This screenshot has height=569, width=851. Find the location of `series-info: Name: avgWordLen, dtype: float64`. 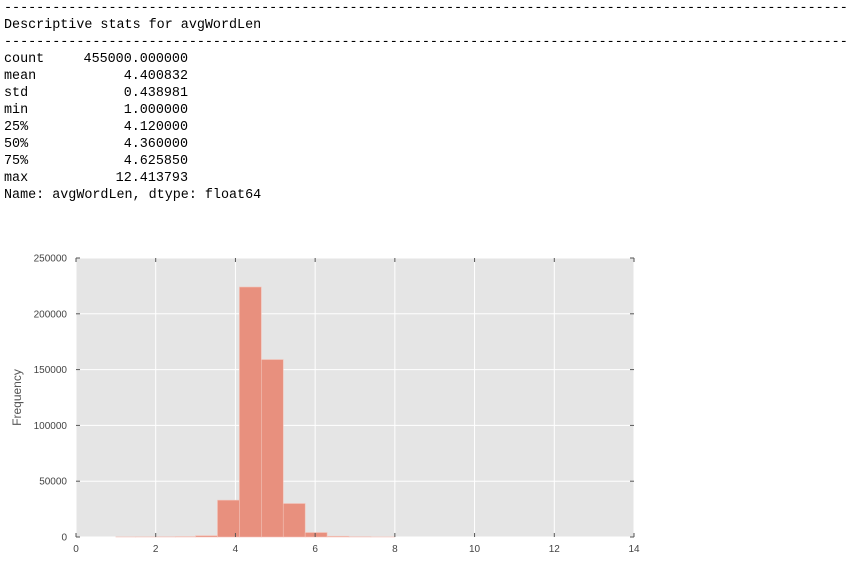

series-info: Name: avgWordLen, dtype: float64 is located at coordinates (133, 195).